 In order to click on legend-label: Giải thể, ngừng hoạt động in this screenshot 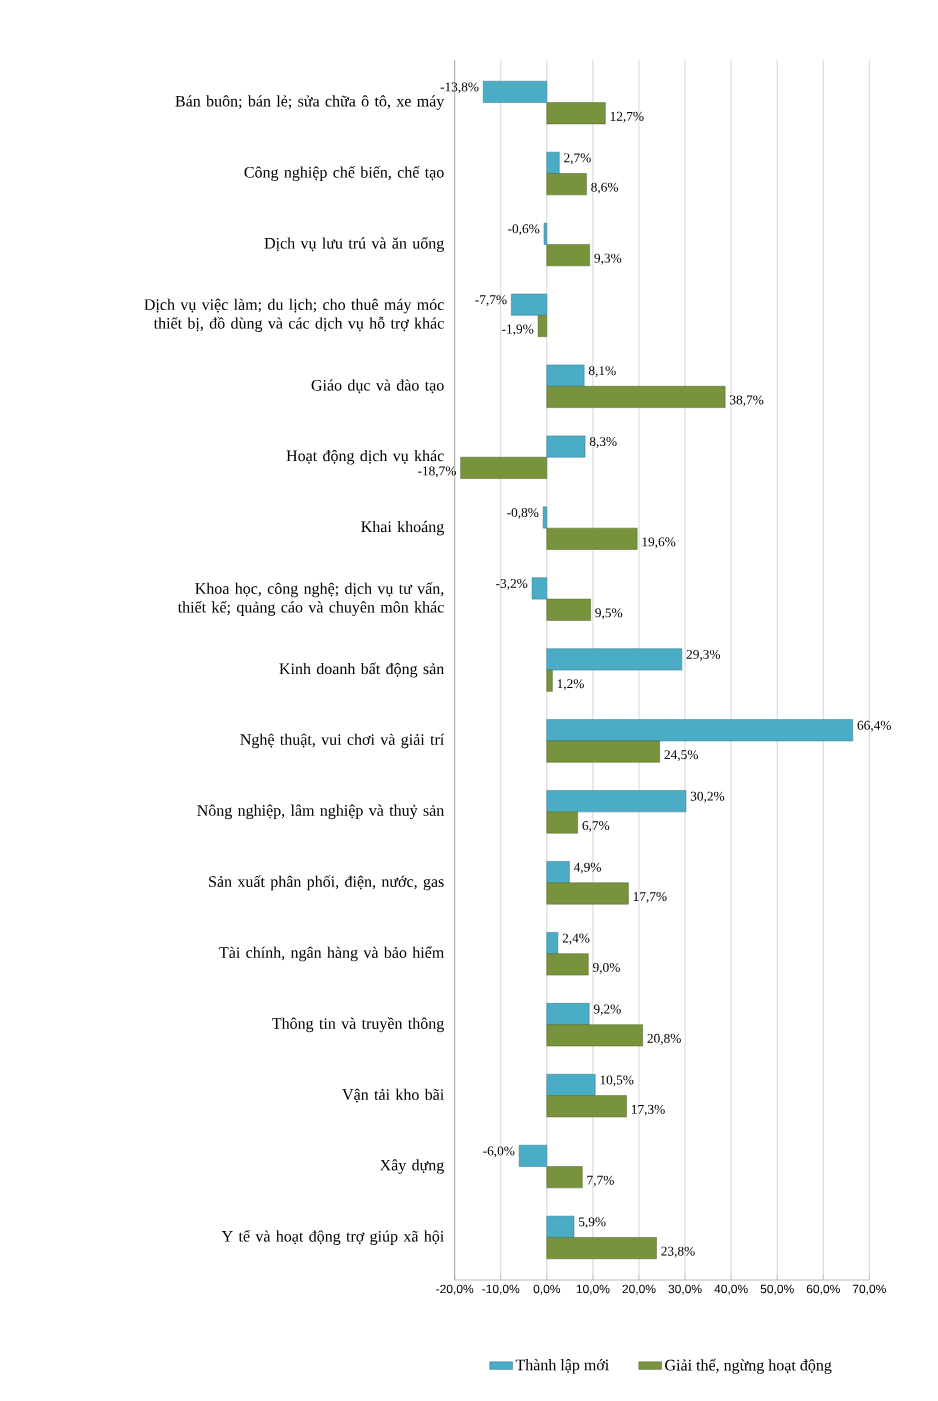, I will do `click(748, 1366)`.